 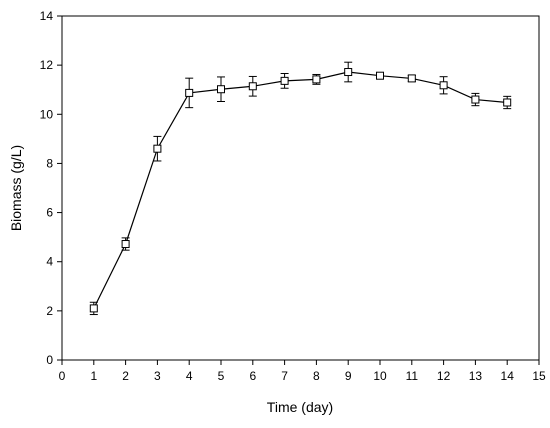 I want to click on x-axis-tick-label: 4, so click(x=189, y=376).